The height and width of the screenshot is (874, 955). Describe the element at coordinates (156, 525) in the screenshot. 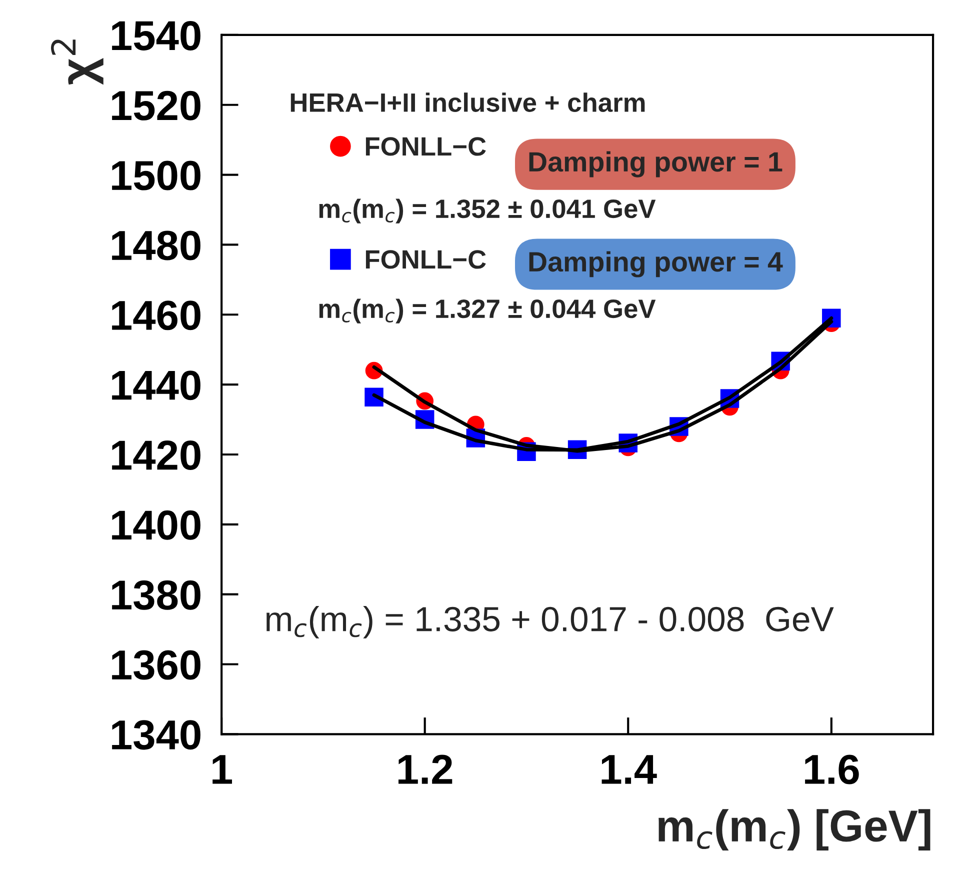

I see `y-tick-label: 1400` at that location.